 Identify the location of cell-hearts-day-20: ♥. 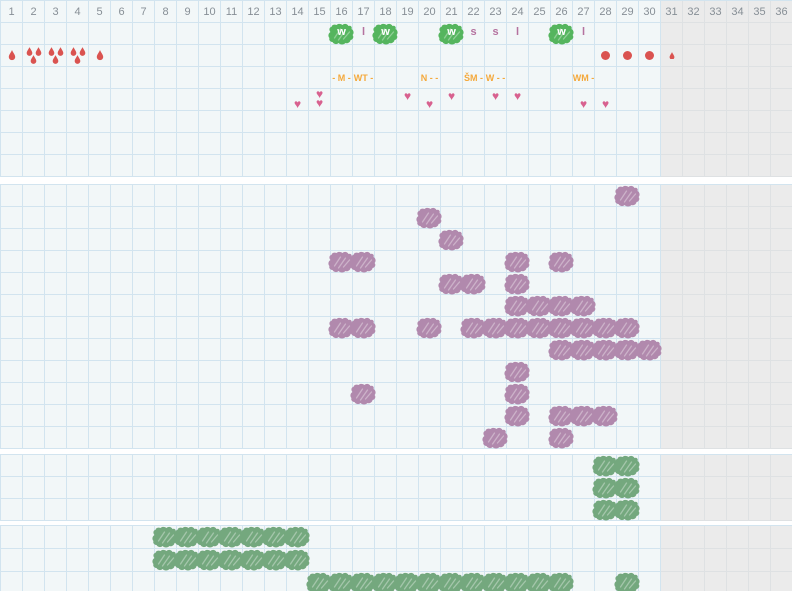
(430, 100).